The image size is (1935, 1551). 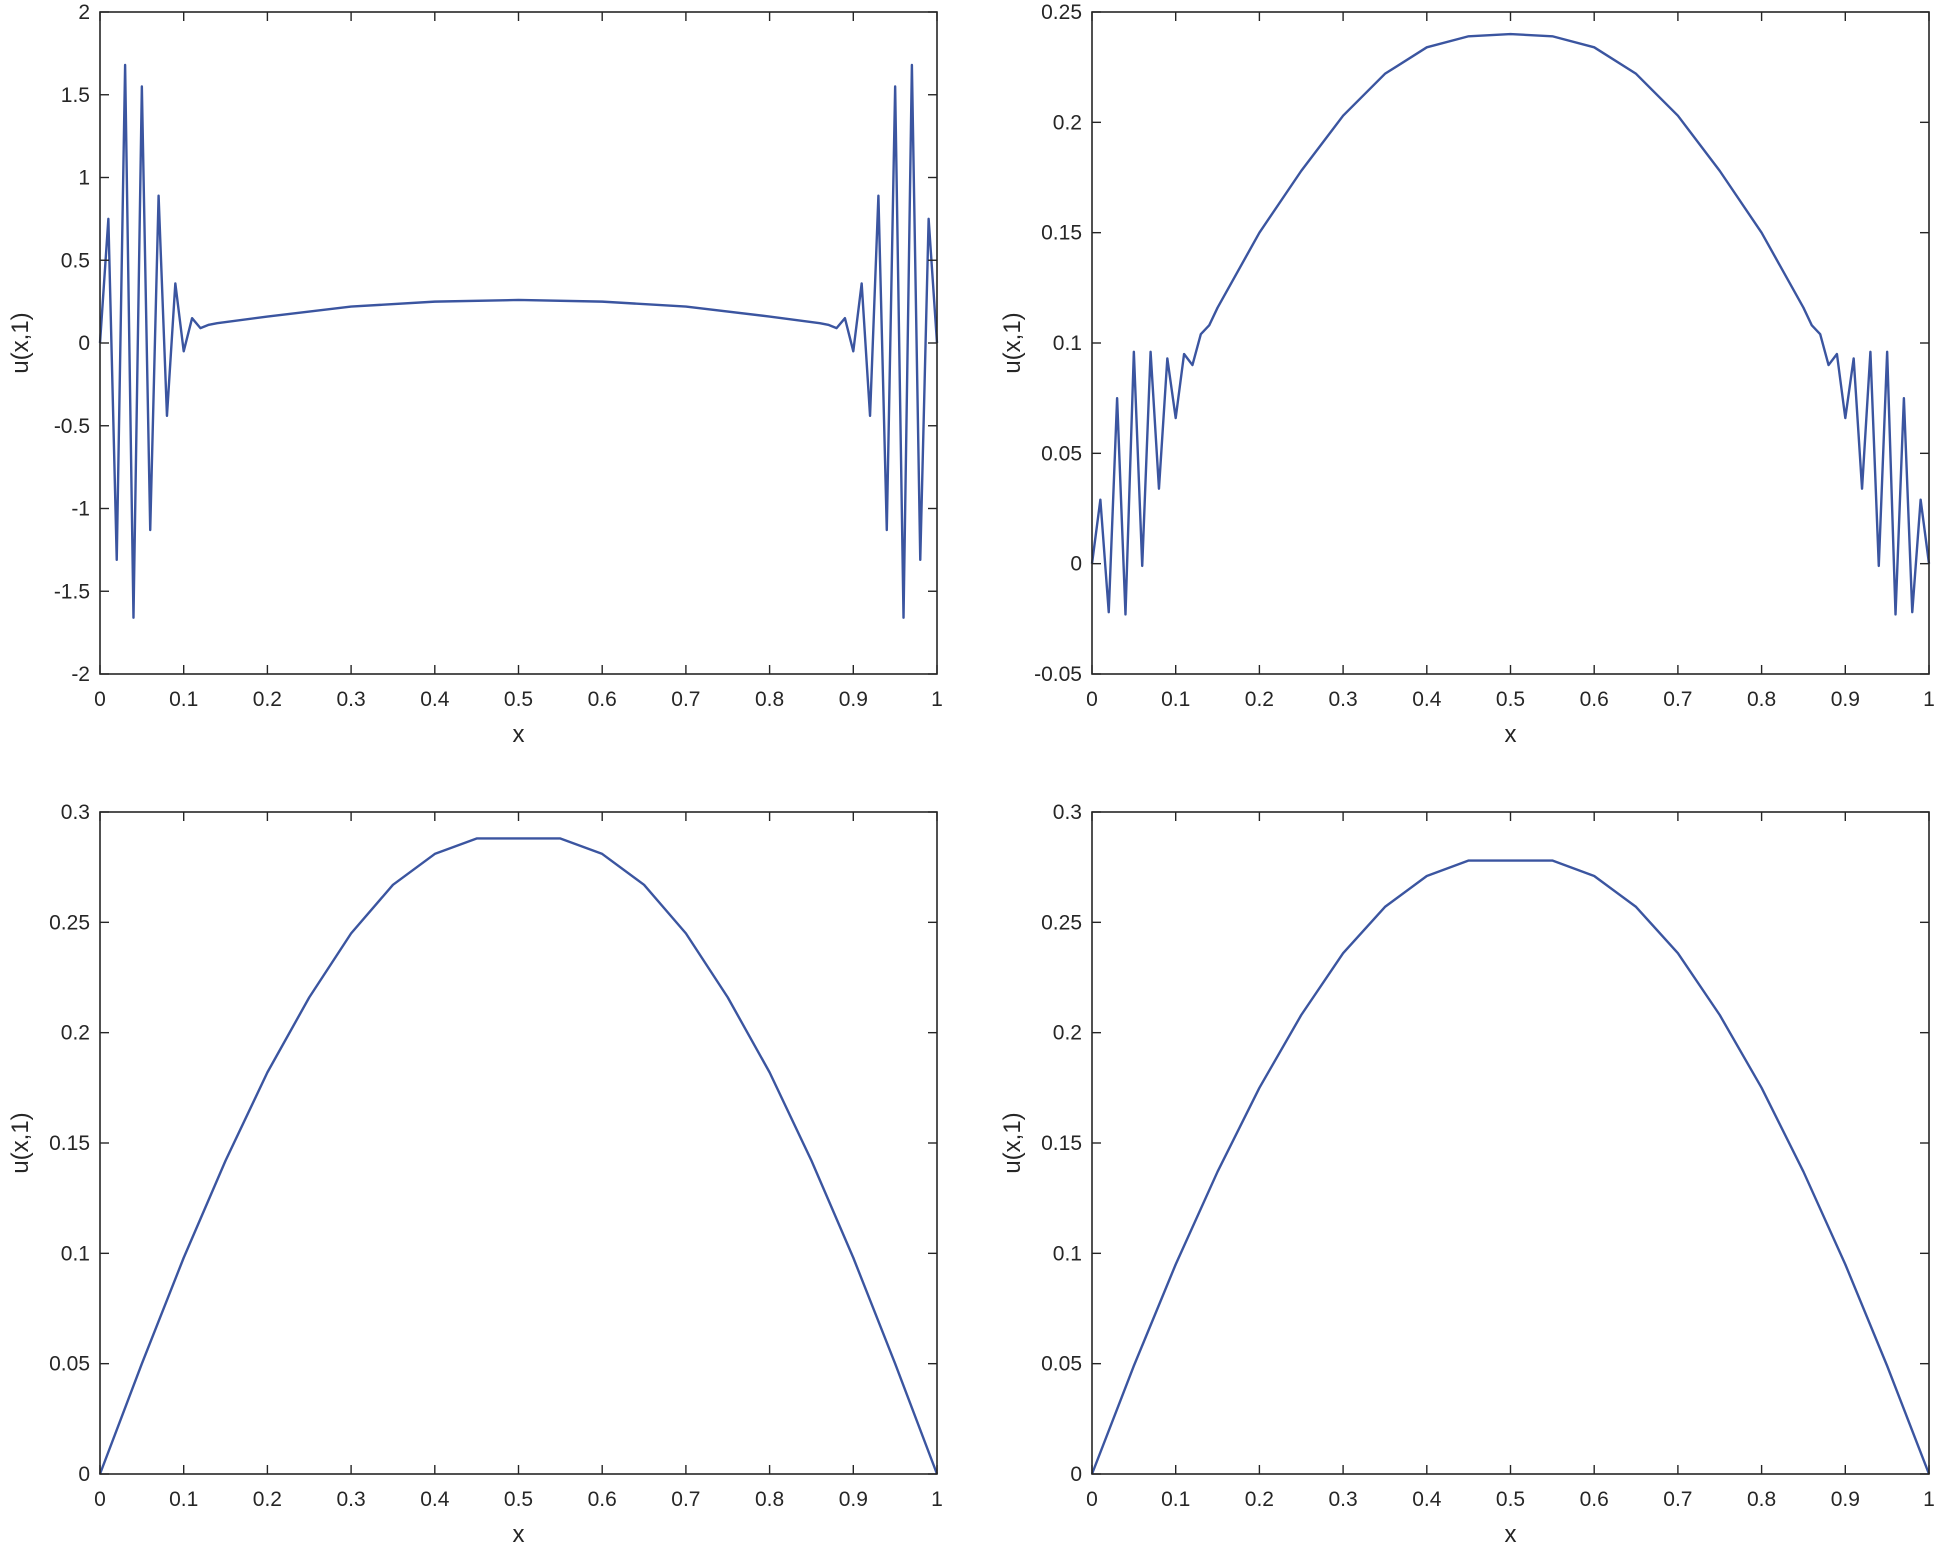 What do you see at coordinates (1058, 674) in the screenshot?
I see `y-tick-label: -0.05` at bounding box center [1058, 674].